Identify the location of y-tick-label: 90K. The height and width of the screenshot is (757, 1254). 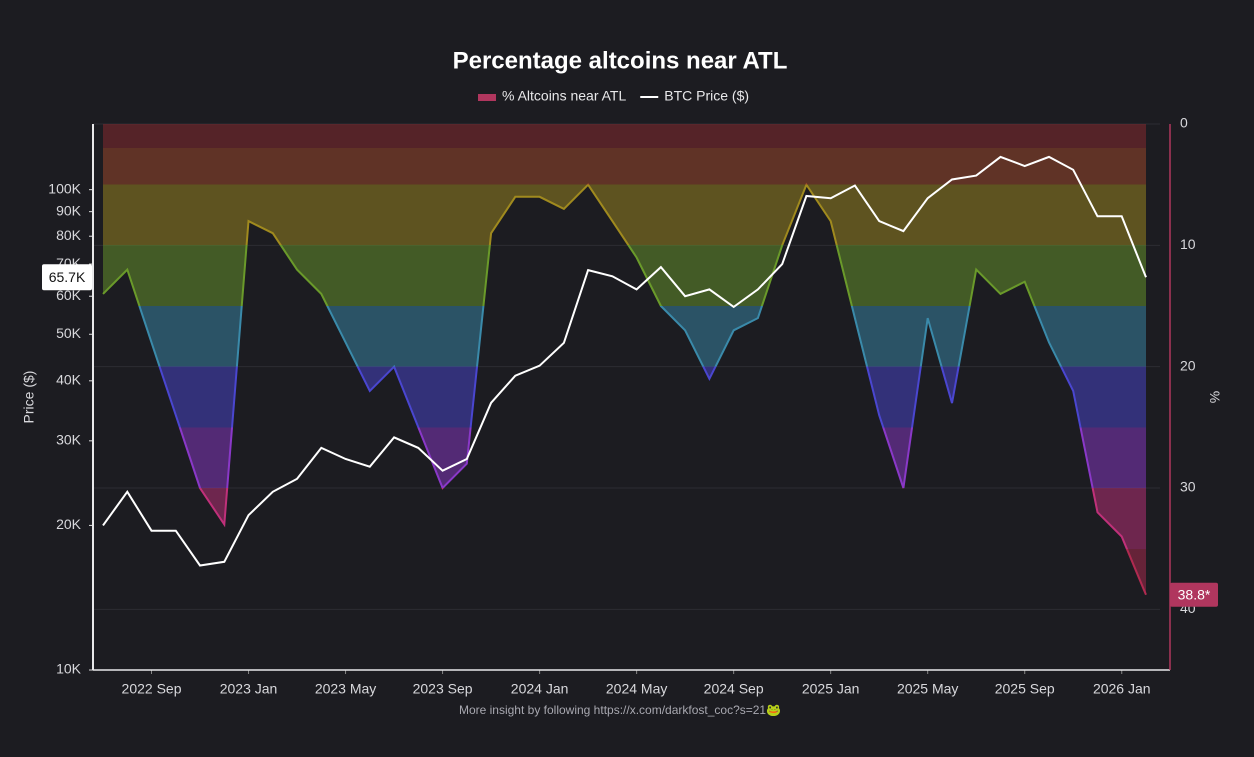
(69, 210).